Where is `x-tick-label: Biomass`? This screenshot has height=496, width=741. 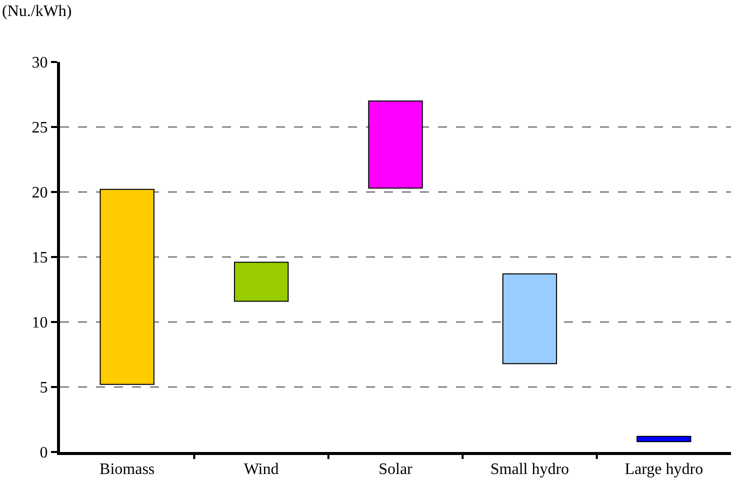
x-tick-label: Biomass is located at coordinates (127, 469).